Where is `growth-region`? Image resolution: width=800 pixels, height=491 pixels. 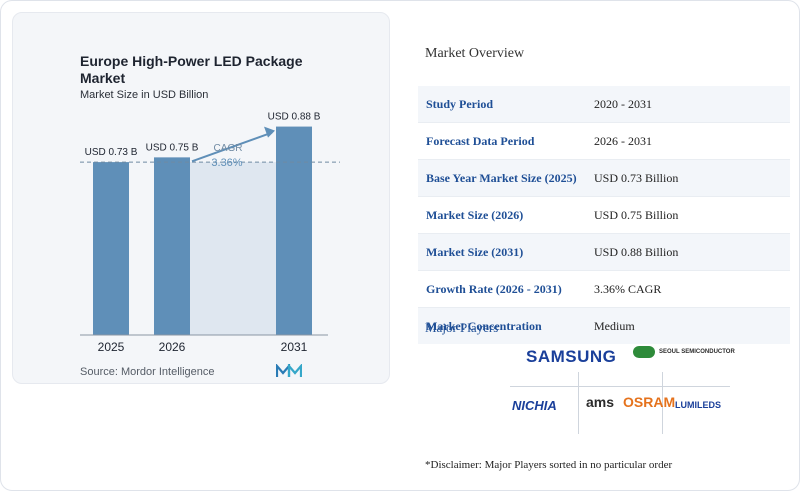
growth-region is located at coordinates (233, 248).